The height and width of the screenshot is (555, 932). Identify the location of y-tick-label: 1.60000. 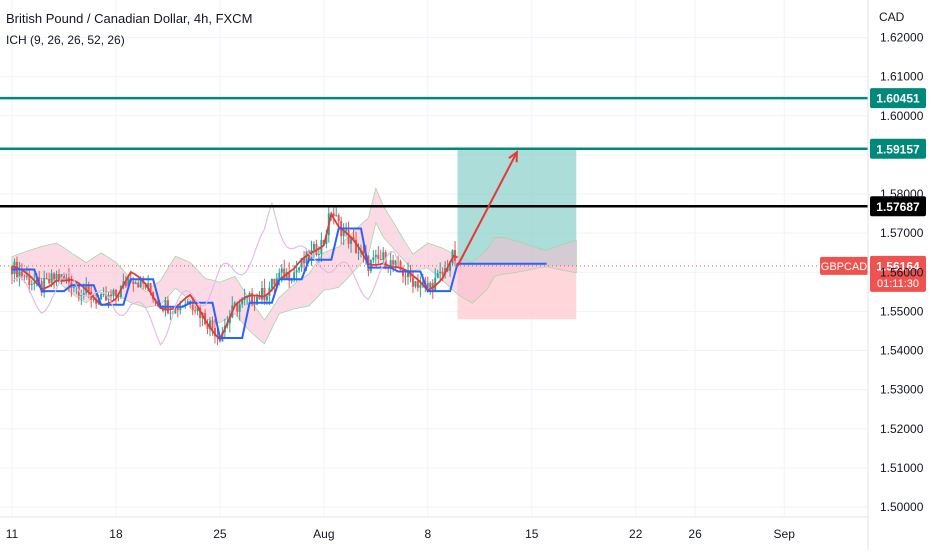
(902, 116).